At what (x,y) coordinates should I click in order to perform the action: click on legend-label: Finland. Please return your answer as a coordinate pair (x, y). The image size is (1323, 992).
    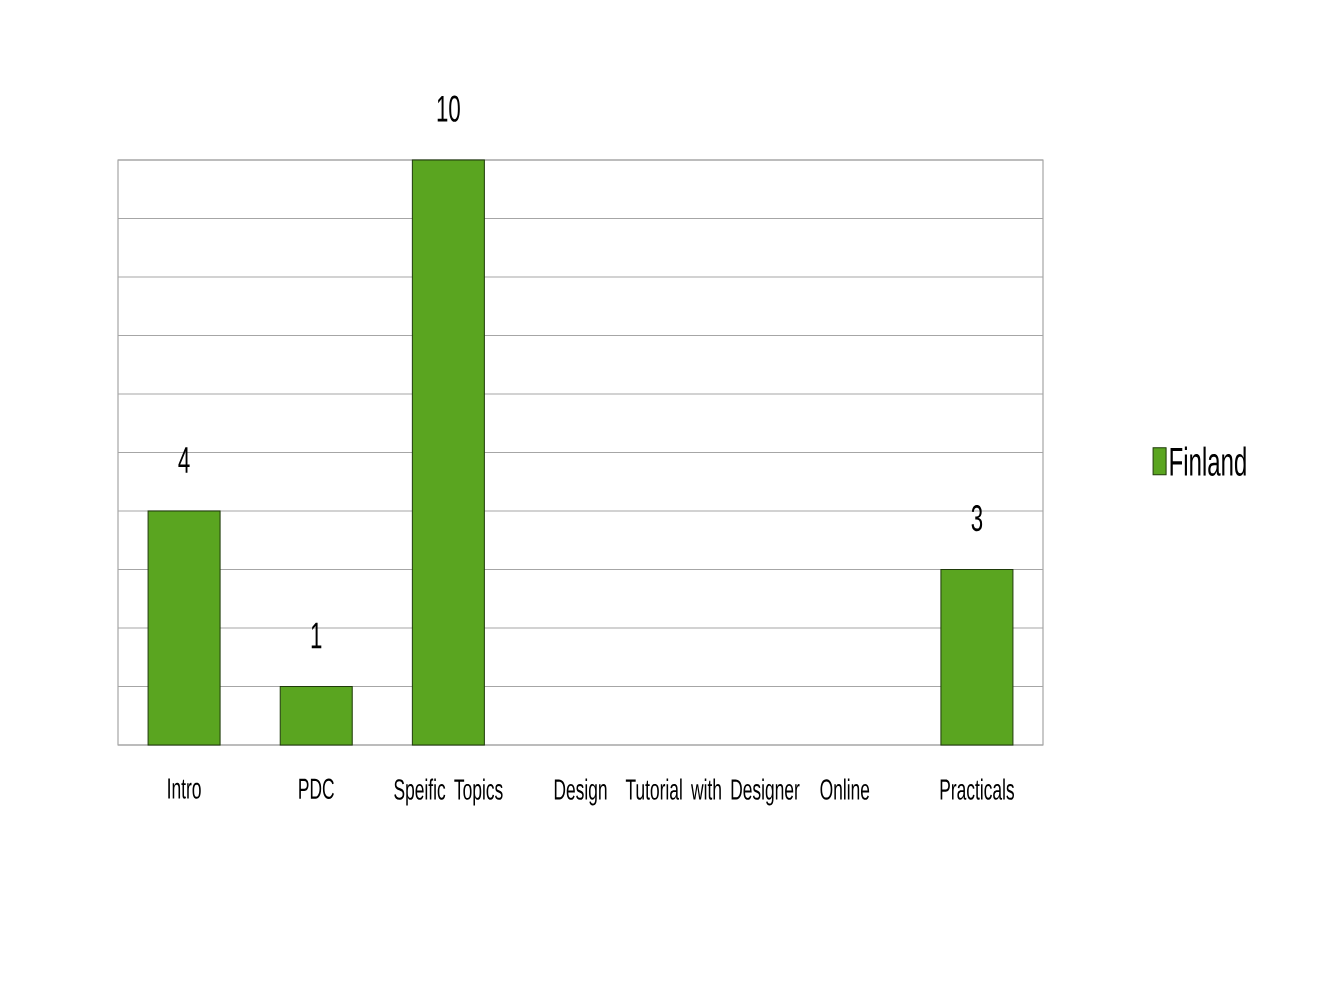
    Looking at the image, I should click on (1208, 461).